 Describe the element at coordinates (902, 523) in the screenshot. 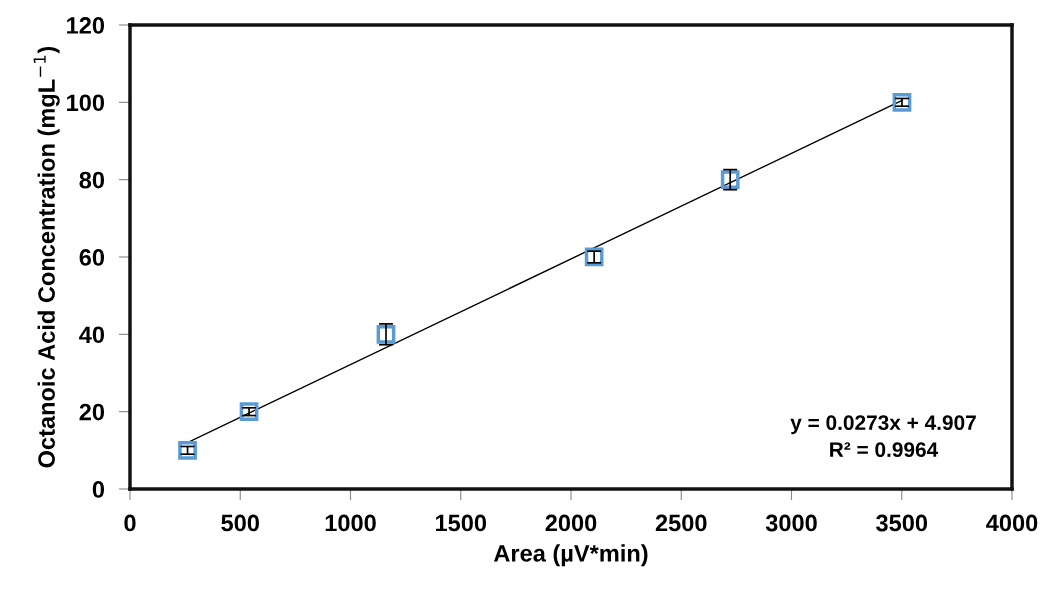

I see `x-tick-label: 3500` at that location.